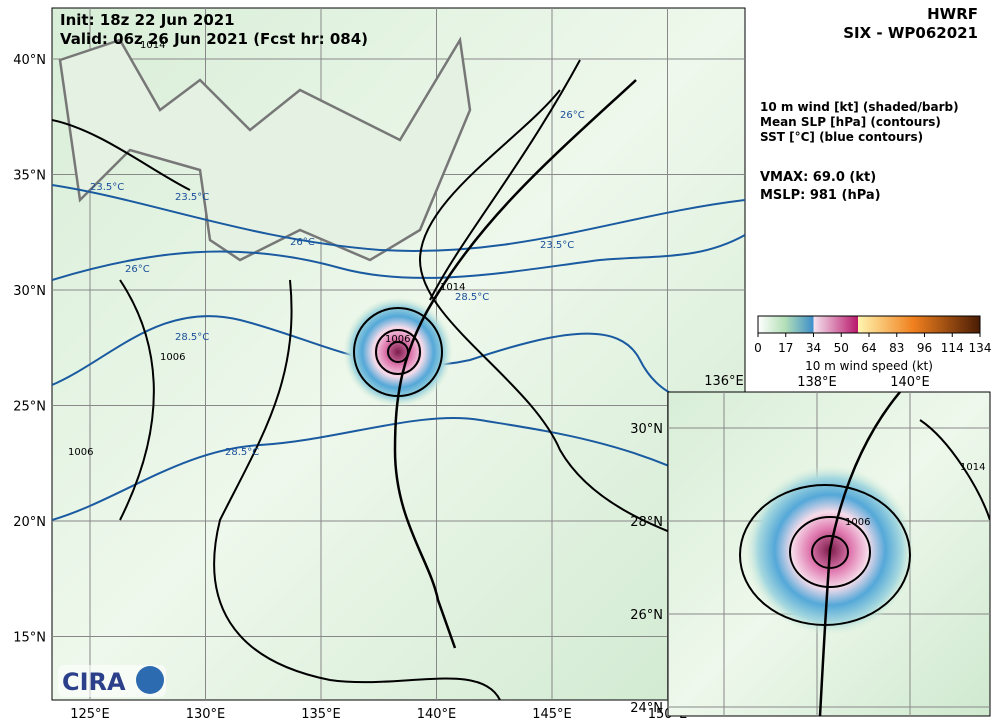  I want to click on colorbar-tick-label: 0, so click(758, 348).